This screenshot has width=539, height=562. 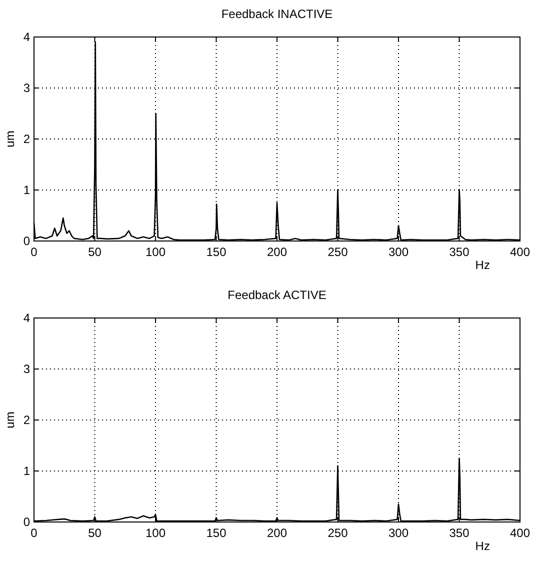 I want to click on chart-title: Feedback ACTIVE, so click(x=277, y=295).